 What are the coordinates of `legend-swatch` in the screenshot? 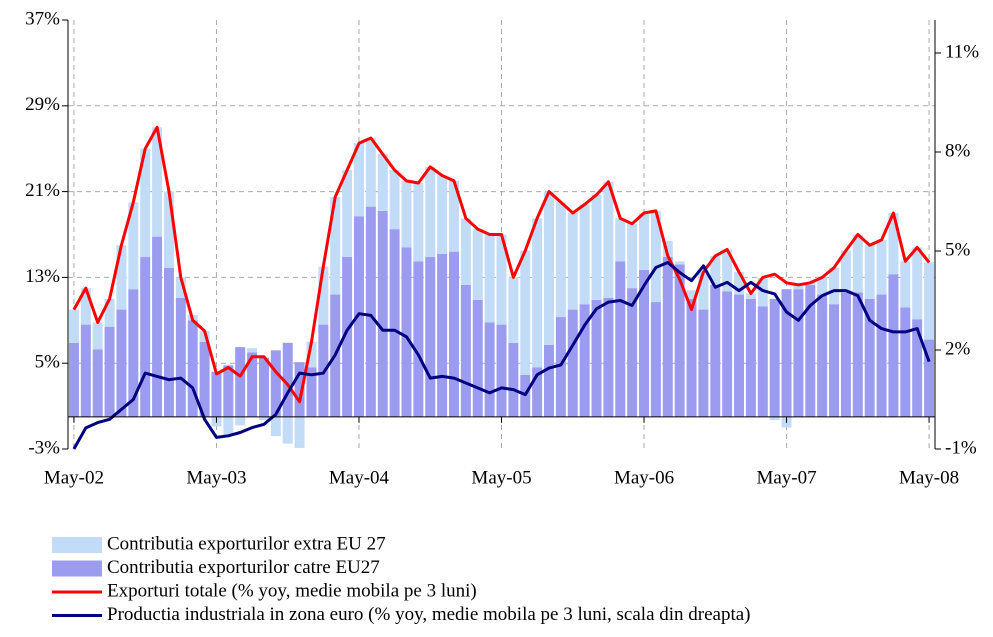 It's located at (77, 568).